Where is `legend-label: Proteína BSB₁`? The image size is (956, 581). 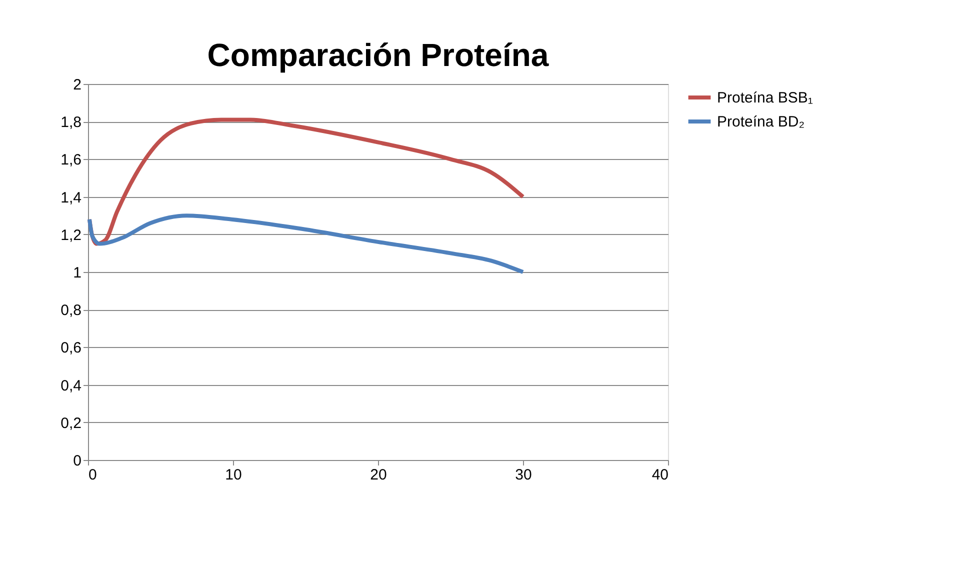 legend-label: Proteína BSB₁ is located at coordinates (765, 98).